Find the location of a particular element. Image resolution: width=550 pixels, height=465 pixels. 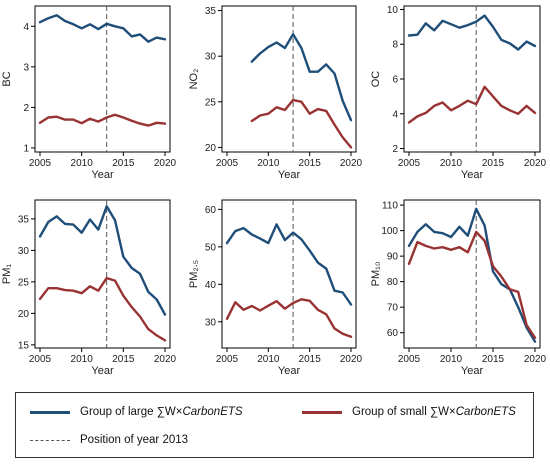

chart-panel-4: 15 20 25 30 35 2005 2010 2015 2020 Year PM₁ is located at coordinates (89, 288).